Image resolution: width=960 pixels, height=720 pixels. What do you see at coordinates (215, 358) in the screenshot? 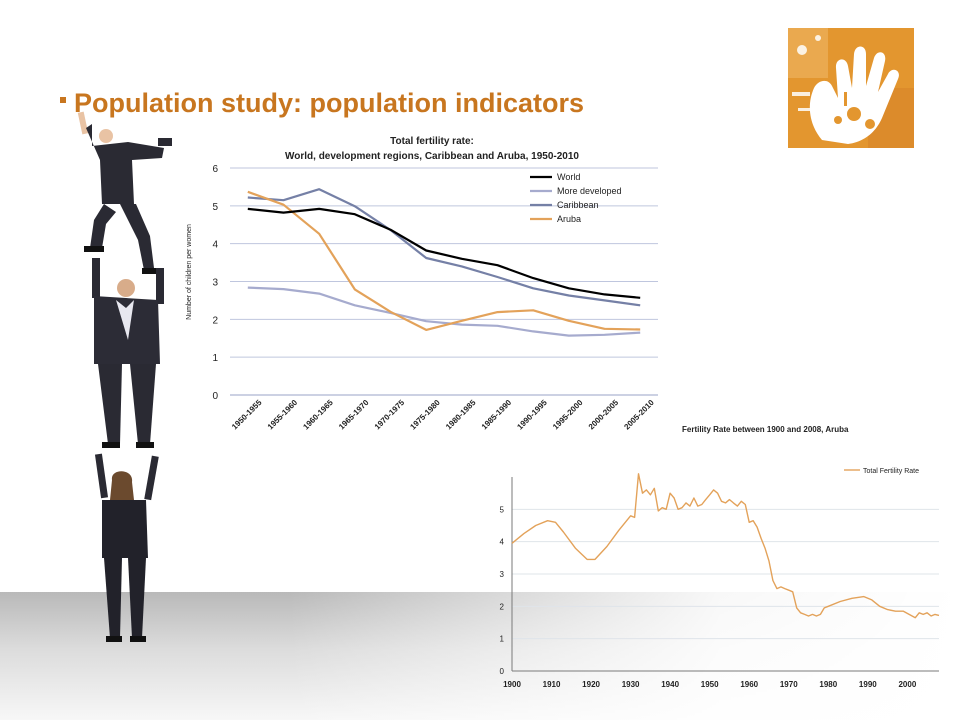
I see `chart1-y-tick-label: 1` at bounding box center [215, 358].